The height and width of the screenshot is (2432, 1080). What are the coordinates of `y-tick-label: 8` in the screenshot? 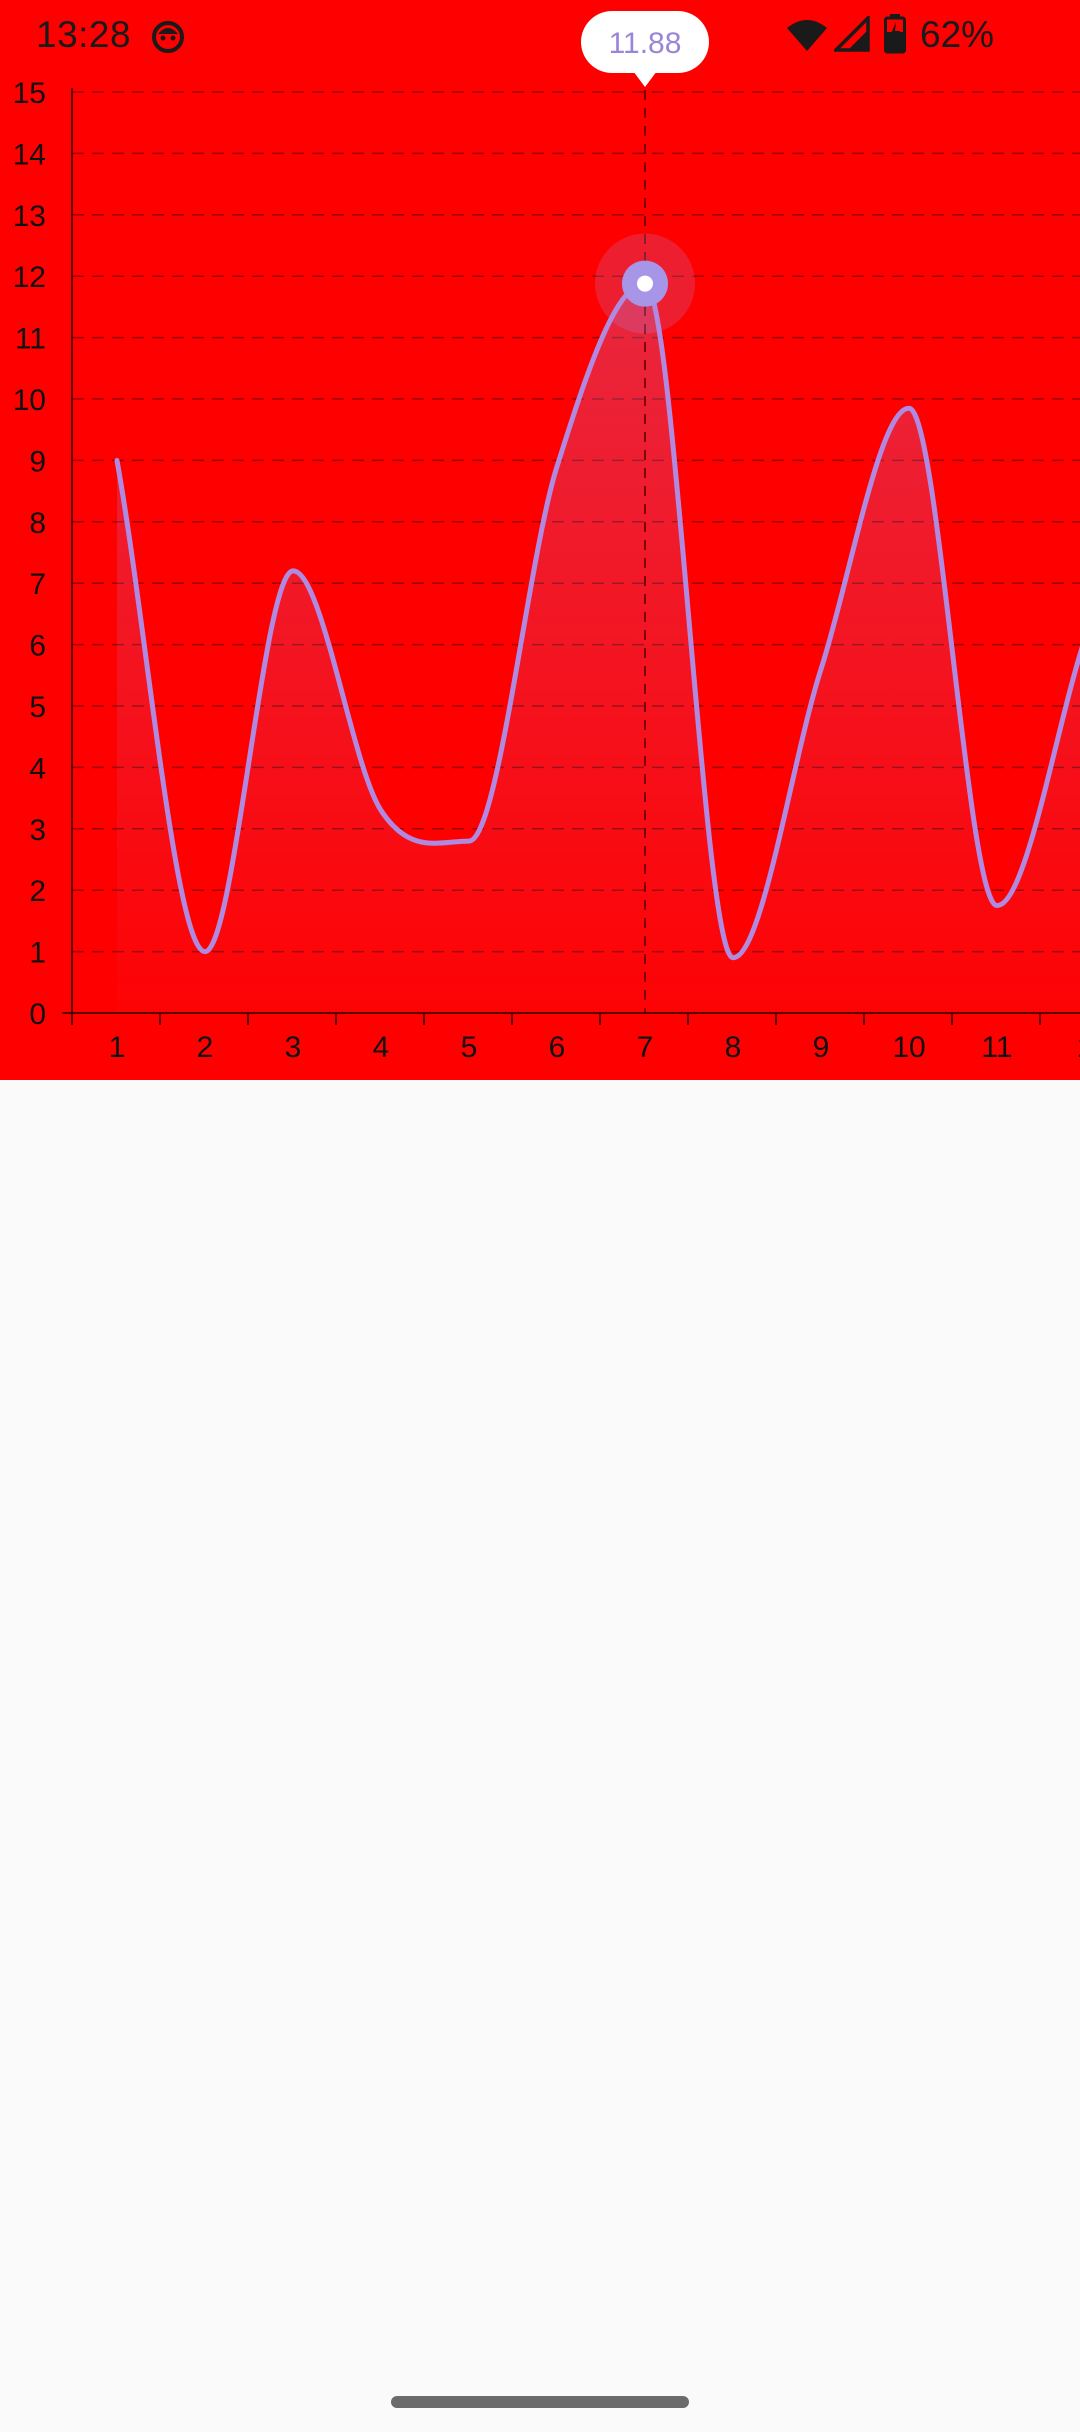 It's located at (37, 523).